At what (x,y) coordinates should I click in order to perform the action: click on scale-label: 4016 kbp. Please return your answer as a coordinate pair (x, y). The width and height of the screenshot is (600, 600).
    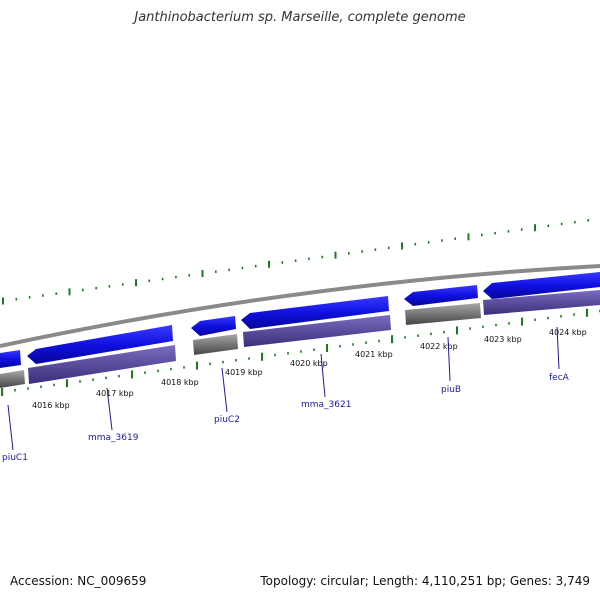
    Looking at the image, I should click on (51, 405).